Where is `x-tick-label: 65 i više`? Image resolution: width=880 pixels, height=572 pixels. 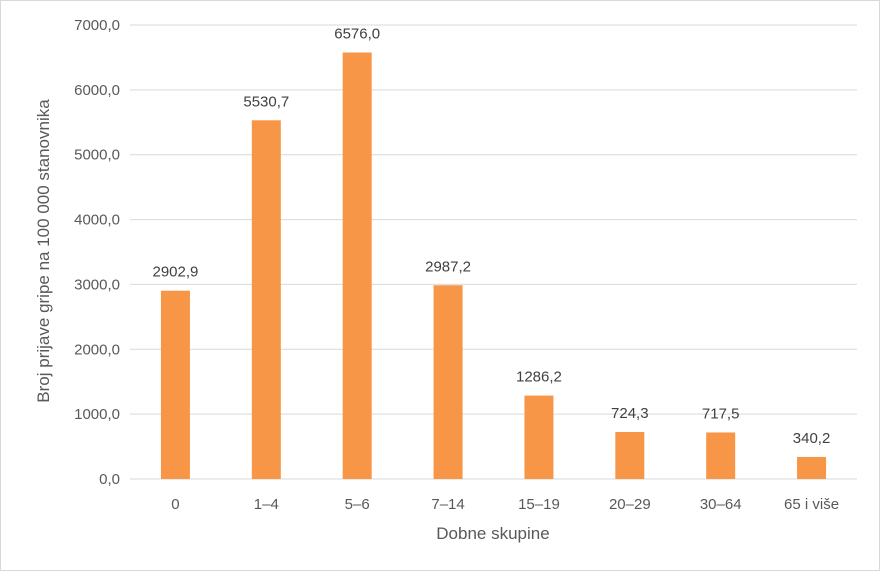 x-tick-label: 65 i više is located at coordinates (811, 504).